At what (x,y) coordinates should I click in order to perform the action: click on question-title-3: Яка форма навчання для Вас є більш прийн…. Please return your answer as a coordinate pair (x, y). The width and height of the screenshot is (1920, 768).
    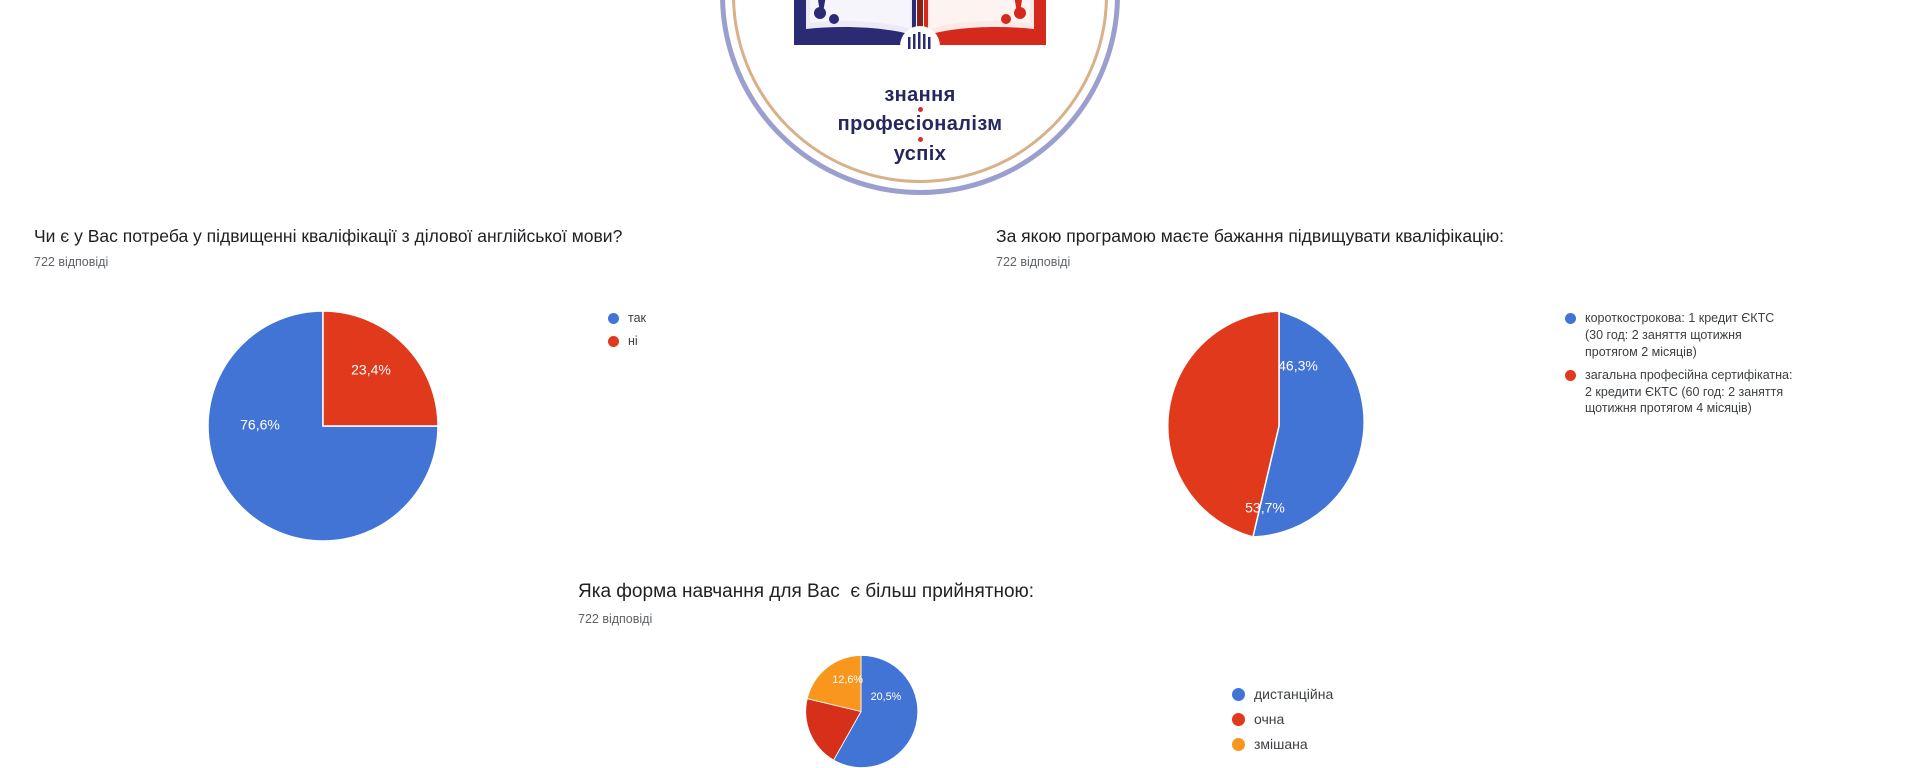
    Looking at the image, I should click on (806, 591).